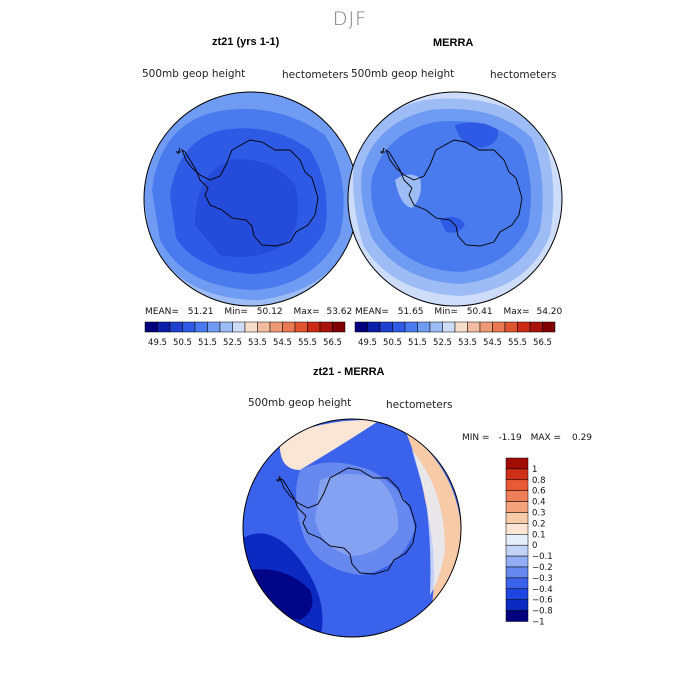 This screenshot has height=700, width=700. Describe the element at coordinates (452, 224) in the screenshot. I see `panel2-min-south` at that location.